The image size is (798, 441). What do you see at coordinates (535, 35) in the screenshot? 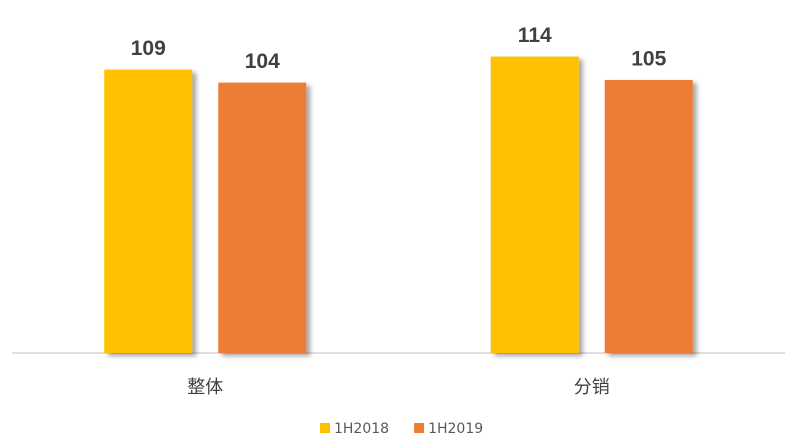
I see `value-label: 114` at bounding box center [535, 35].